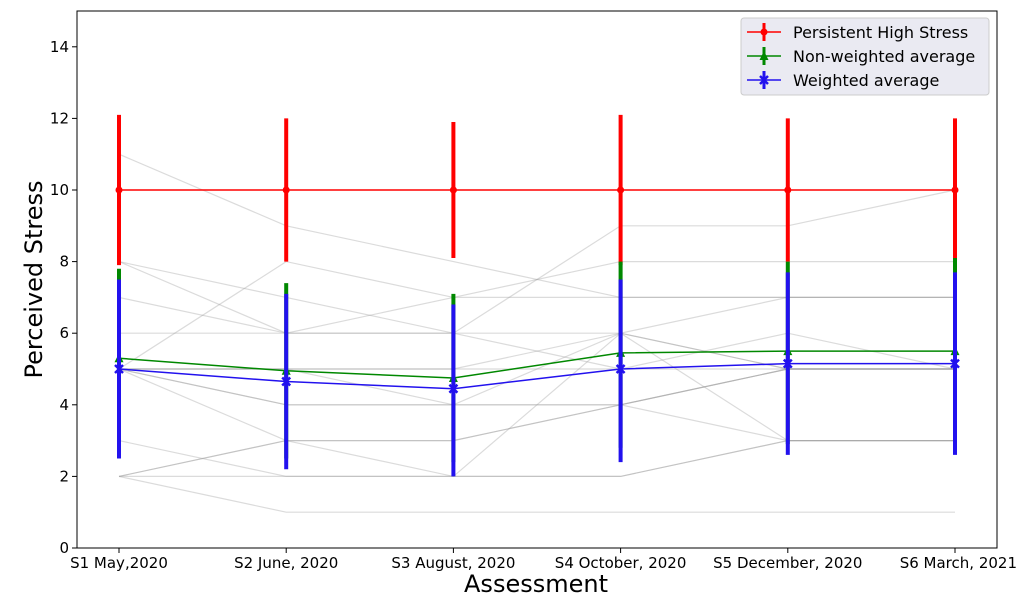 Image resolution: width=1033 pixels, height=604 pixels. What do you see at coordinates (621, 563) in the screenshot?
I see `x-tick-label: S4 October, 2020` at bounding box center [621, 563].